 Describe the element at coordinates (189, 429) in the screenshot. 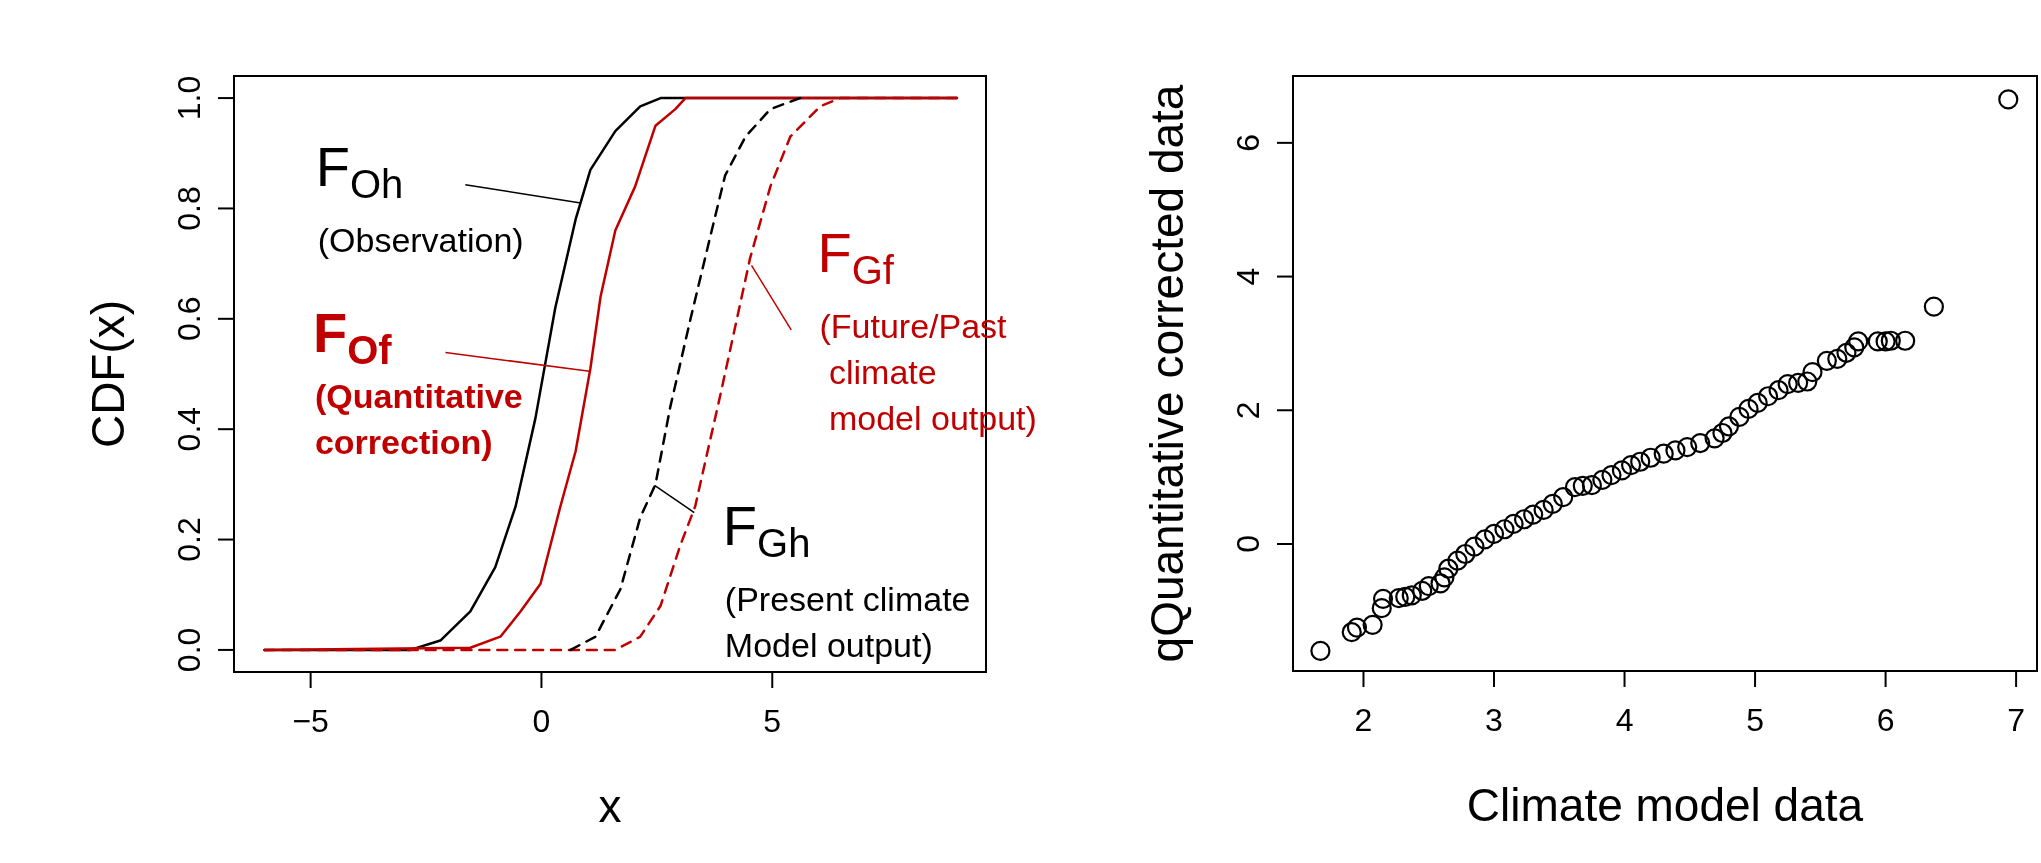

I see `y-tick-label: 0.4` at that location.